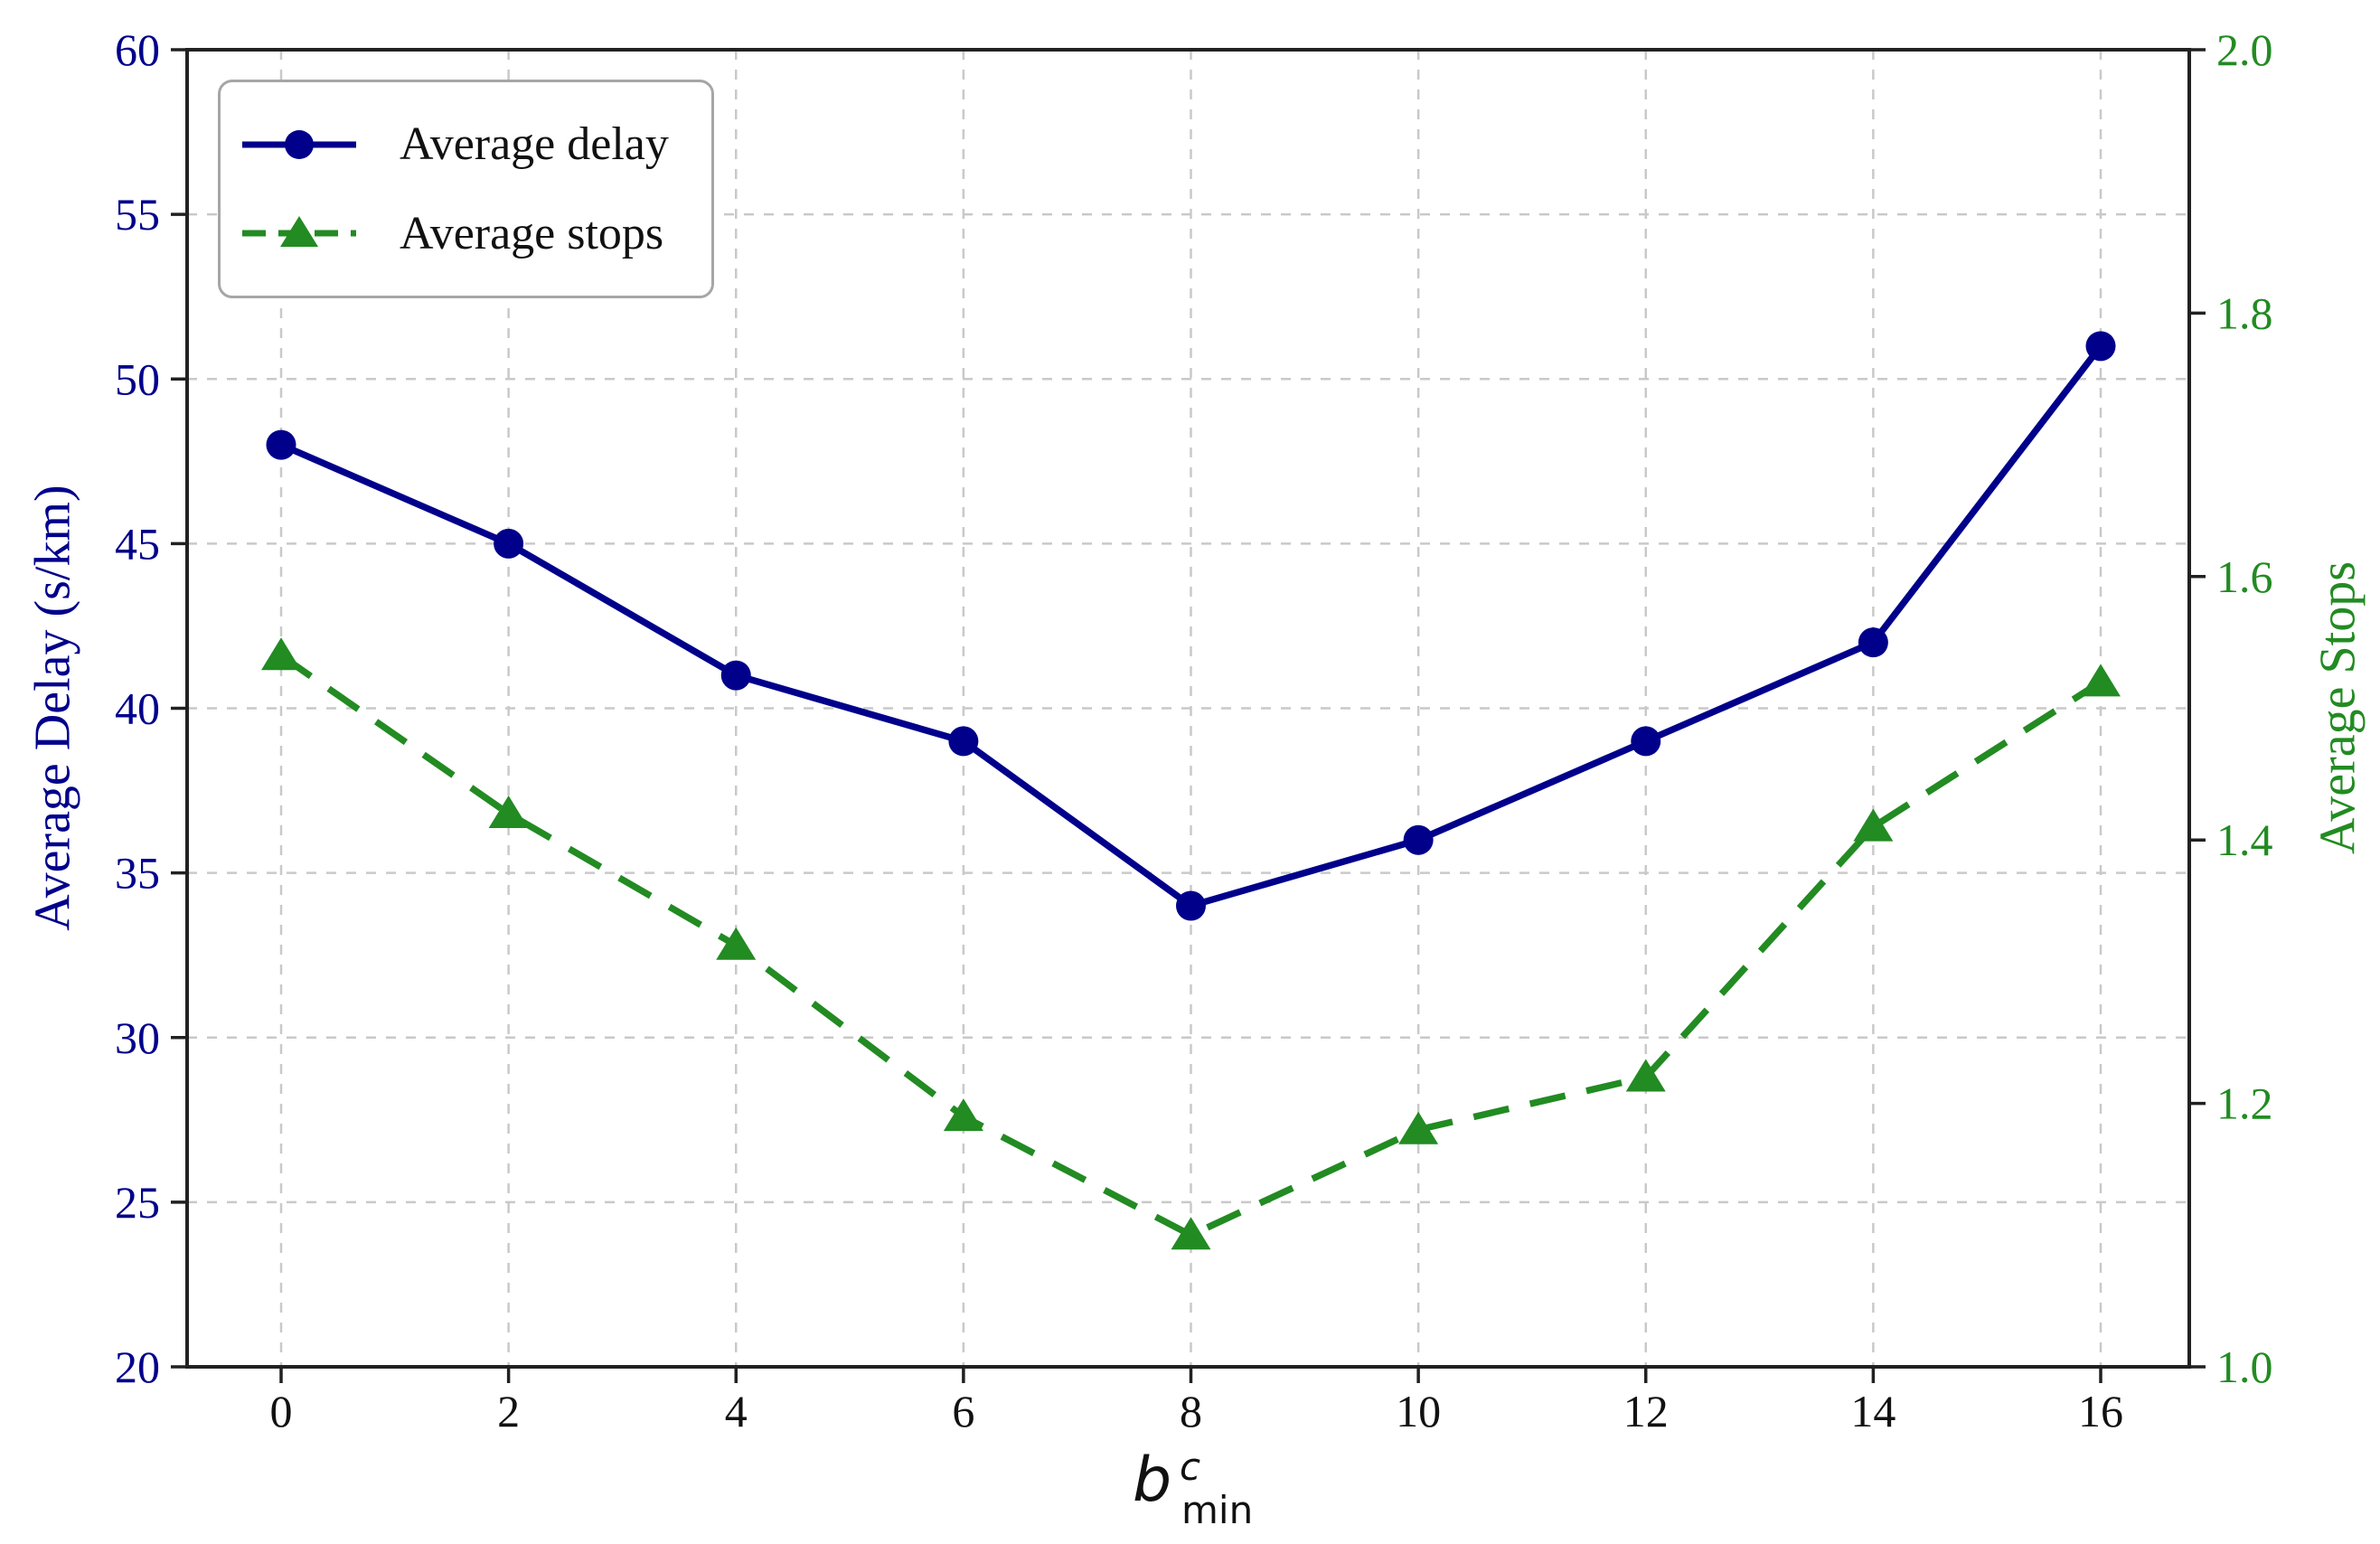 Image resolution: width=2380 pixels, height=1544 pixels. What do you see at coordinates (963, 1411) in the screenshot?
I see `x-tick-label: 6` at bounding box center [963, 1411].